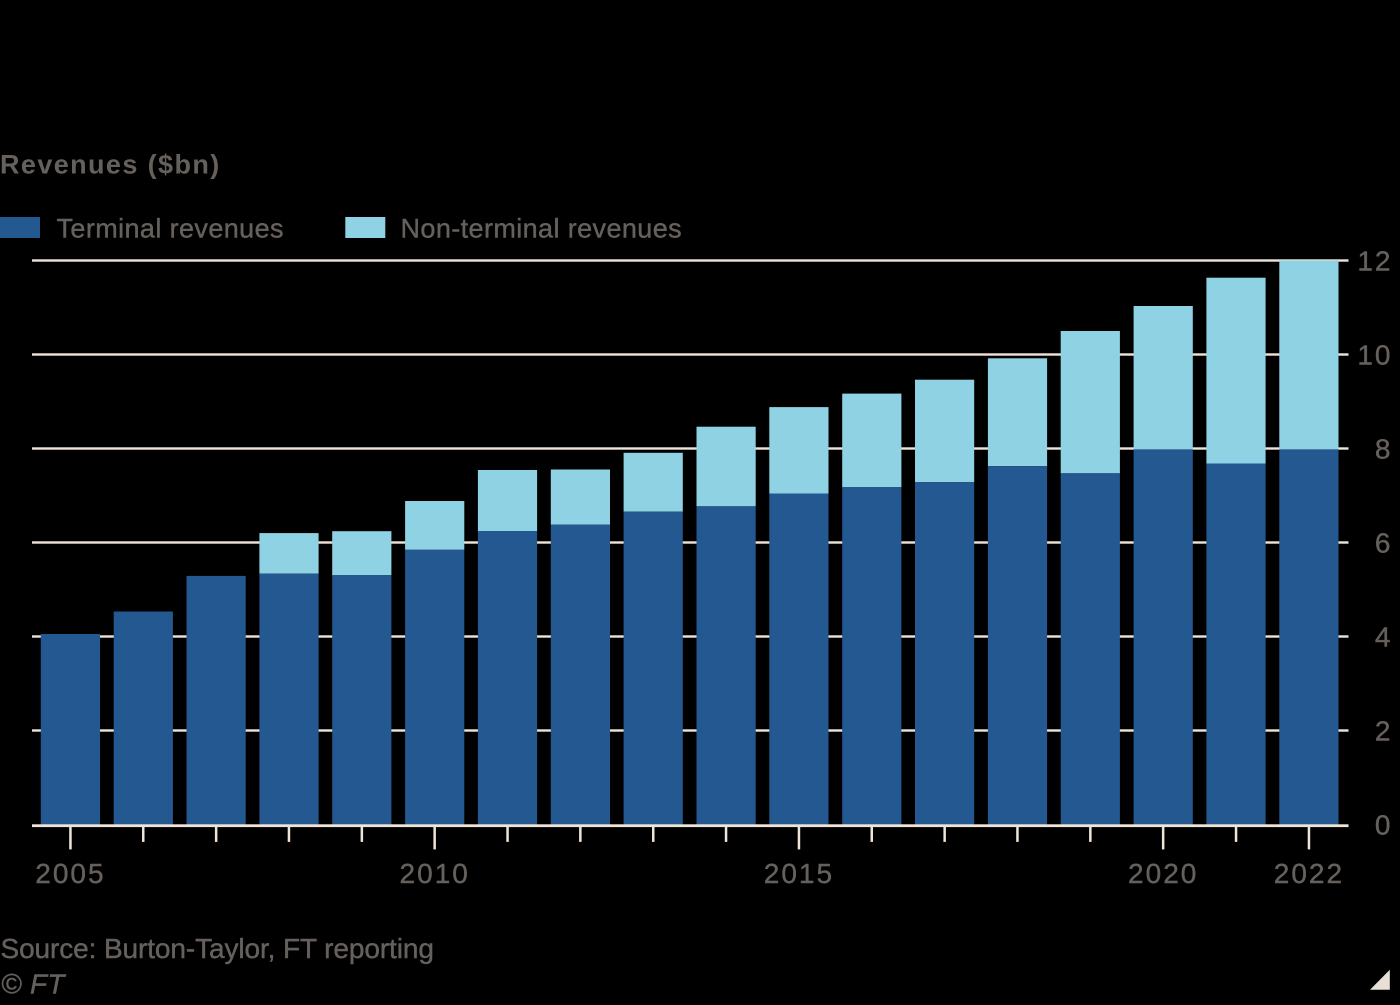 This screenshot has height=1005, width=1400. I want to click on svg-text: 2015, so click(799, 873).